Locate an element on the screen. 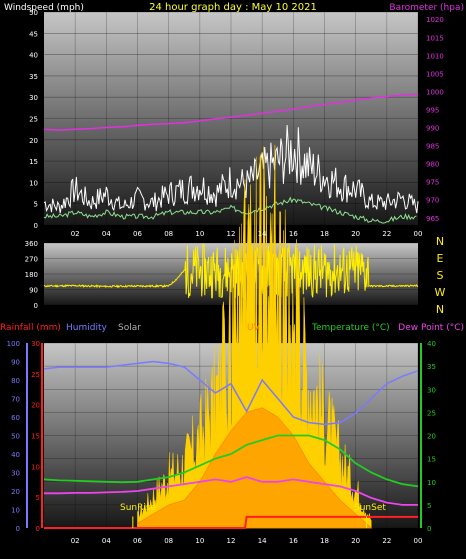 Image resolution: width=466 pixels, height=559 pixels. wind-x-tick-2: 06 is located at coordinates (137, 234).